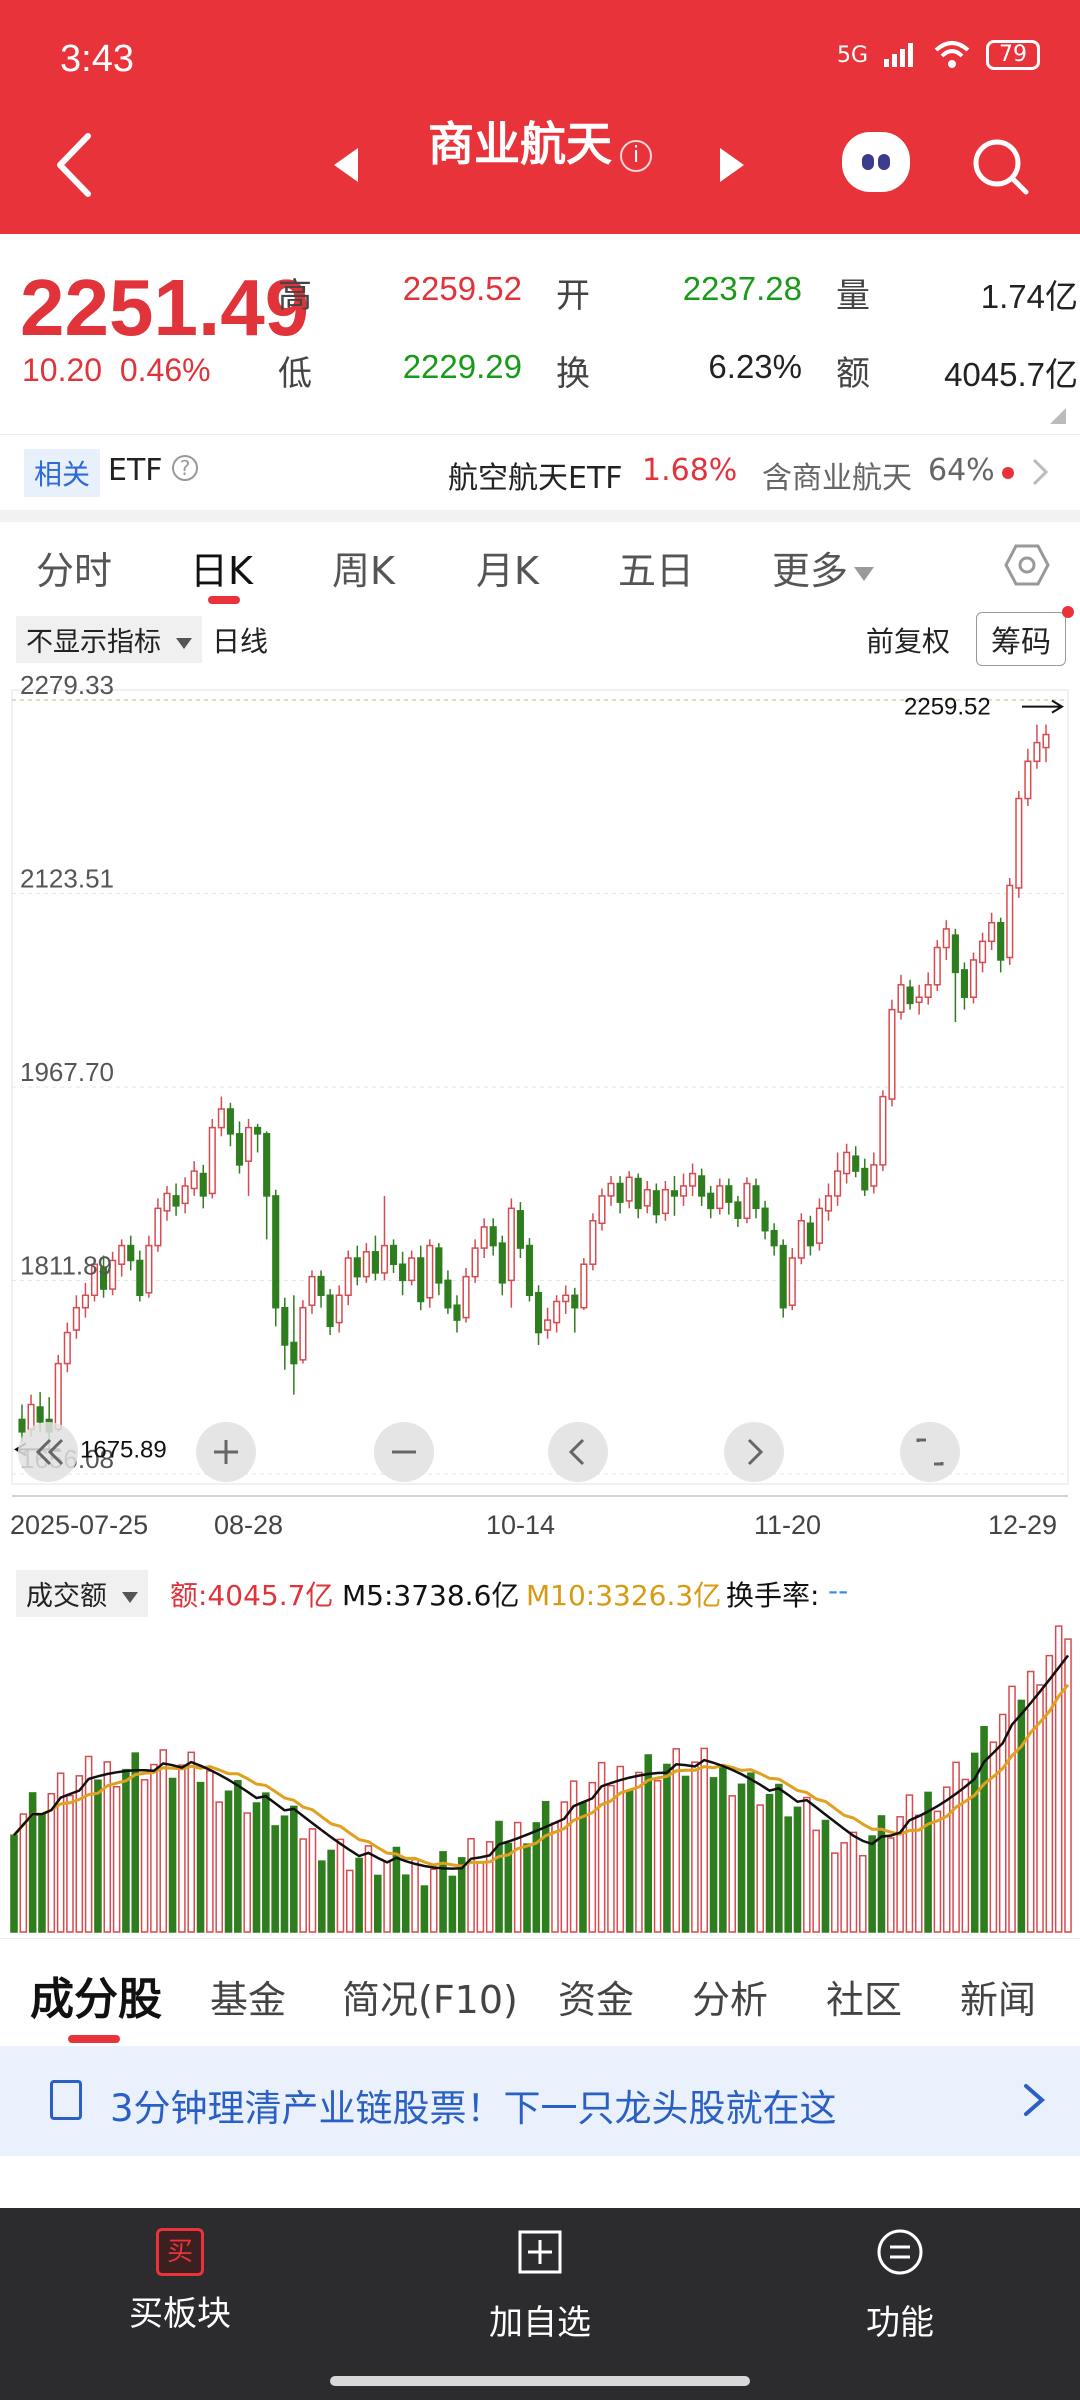 The width and height of the screenshot is (1080, 2400). Describe the element at coordinates (864, 2000) in the screenshot. I see `tab-community: 社区` at that location.